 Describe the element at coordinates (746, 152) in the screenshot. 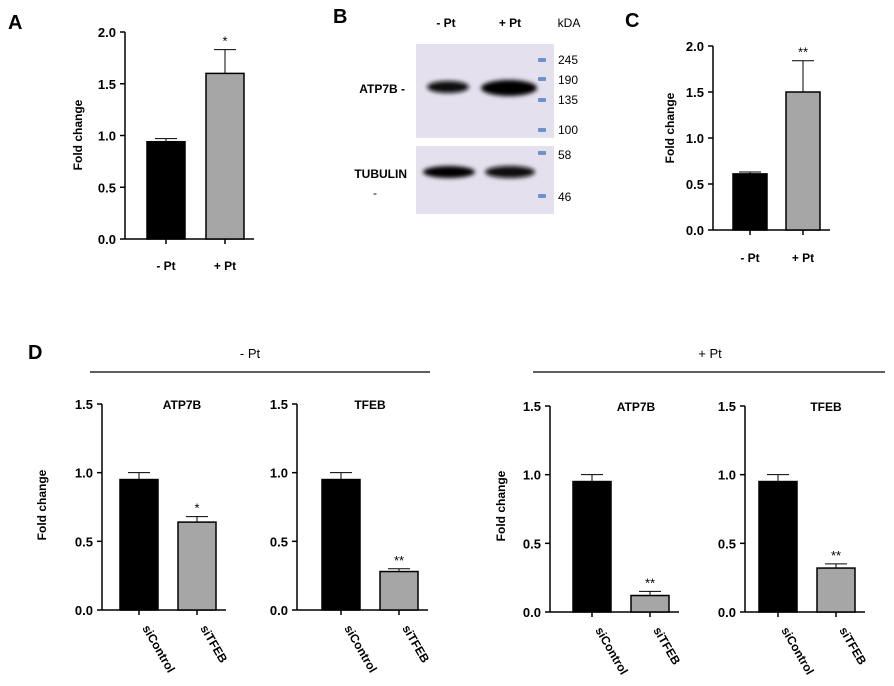

I see `chart-c: 0.0 0.5 1.0 1.5 2.0 Fold change - Pt ** + Pt` at that location.